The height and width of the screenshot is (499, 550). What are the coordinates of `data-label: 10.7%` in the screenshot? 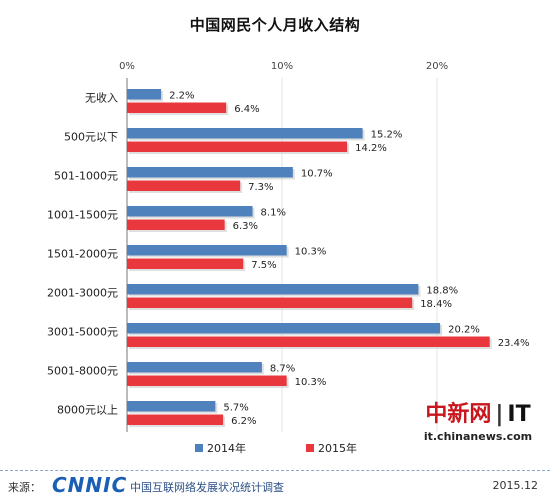 It's located at (317, 174).